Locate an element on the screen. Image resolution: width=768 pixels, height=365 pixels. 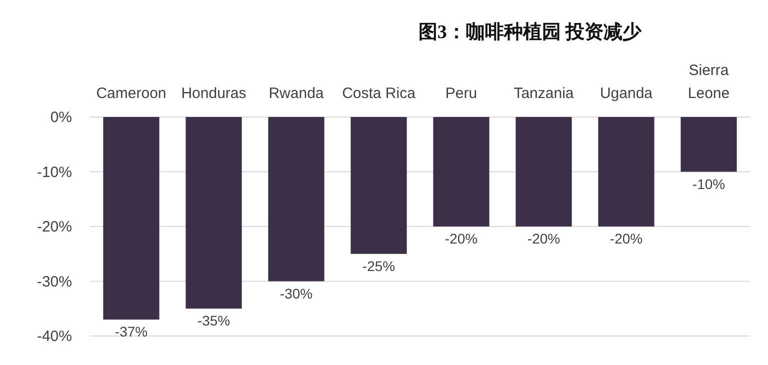
data-label: -25% is located at coordinates (379, 266).